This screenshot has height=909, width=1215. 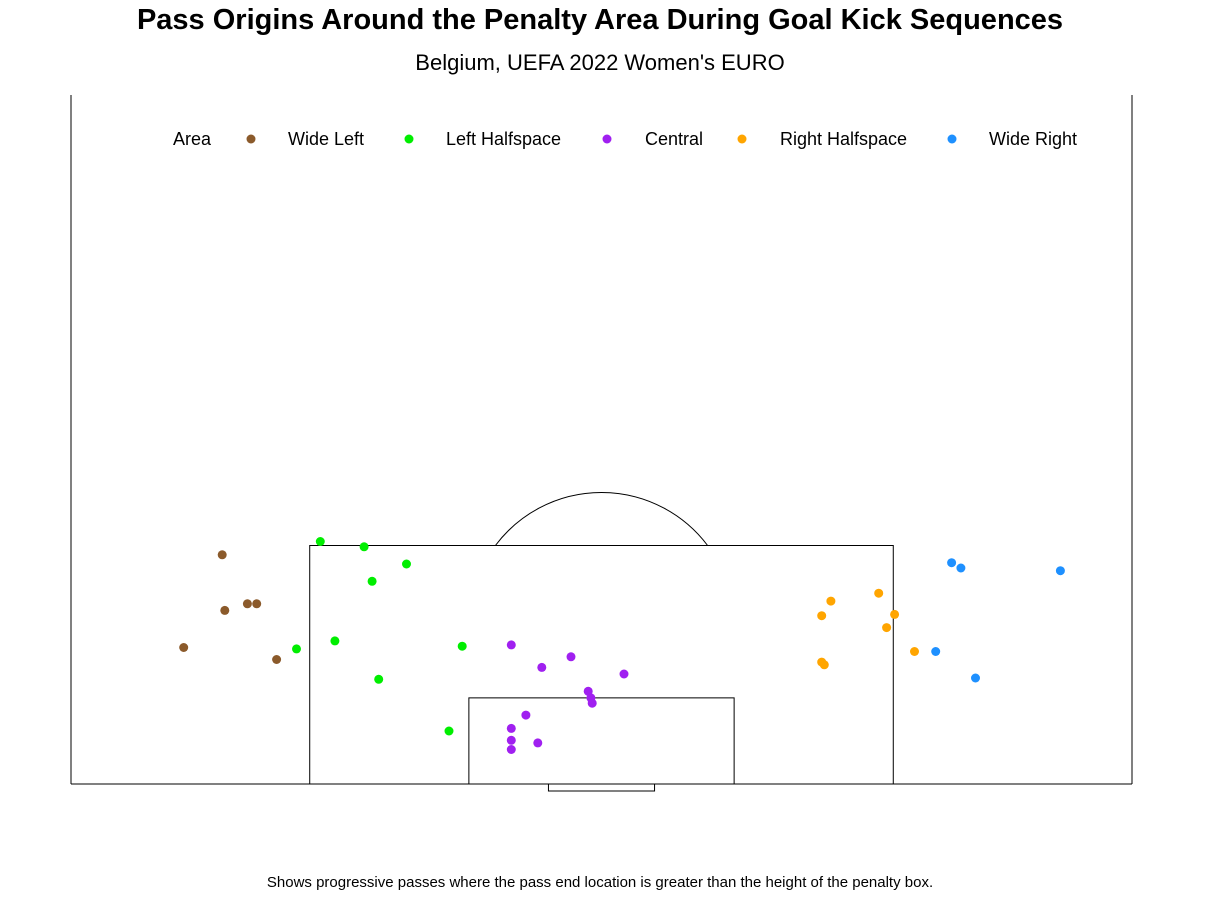 I want to click on legend-label: Left Halfspace, so click(x=503, y=139).